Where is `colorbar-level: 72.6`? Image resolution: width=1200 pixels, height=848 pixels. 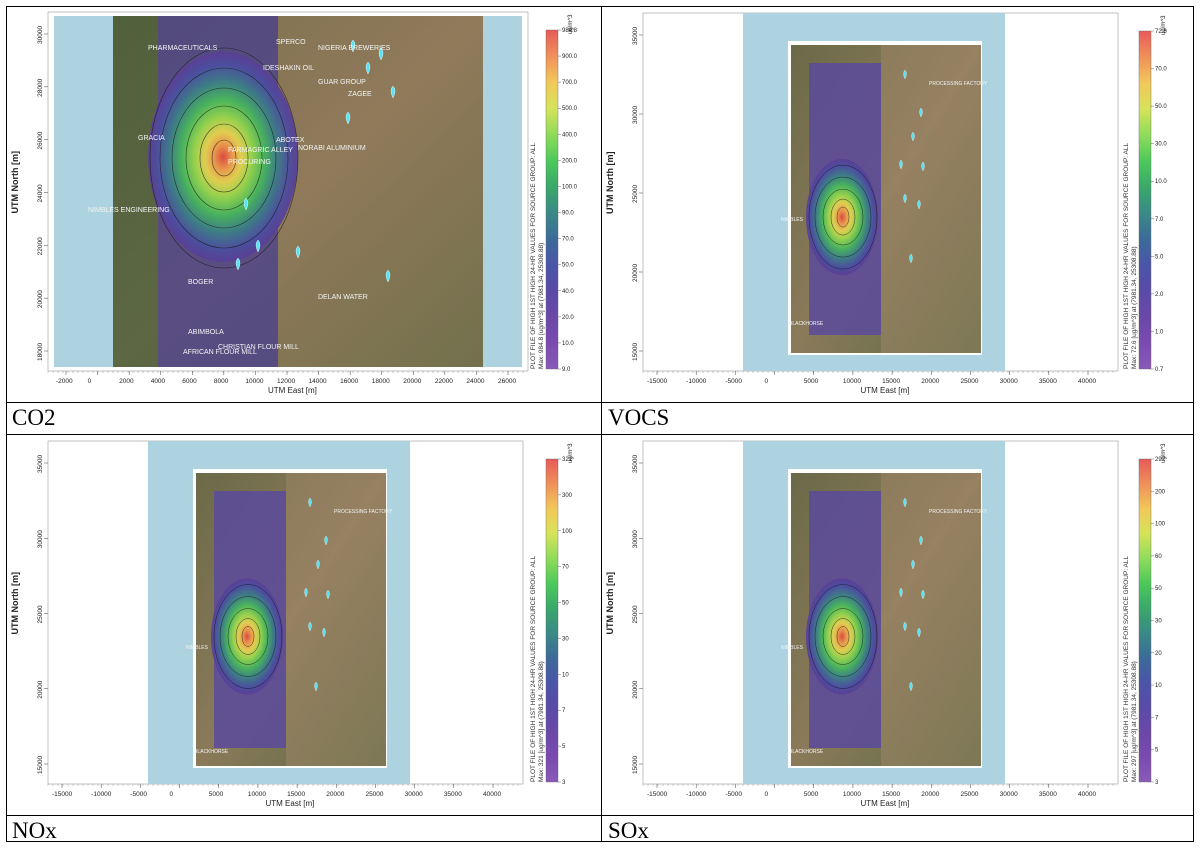 colorbar-level: 72.6 is located at coordinates (1161, 32).